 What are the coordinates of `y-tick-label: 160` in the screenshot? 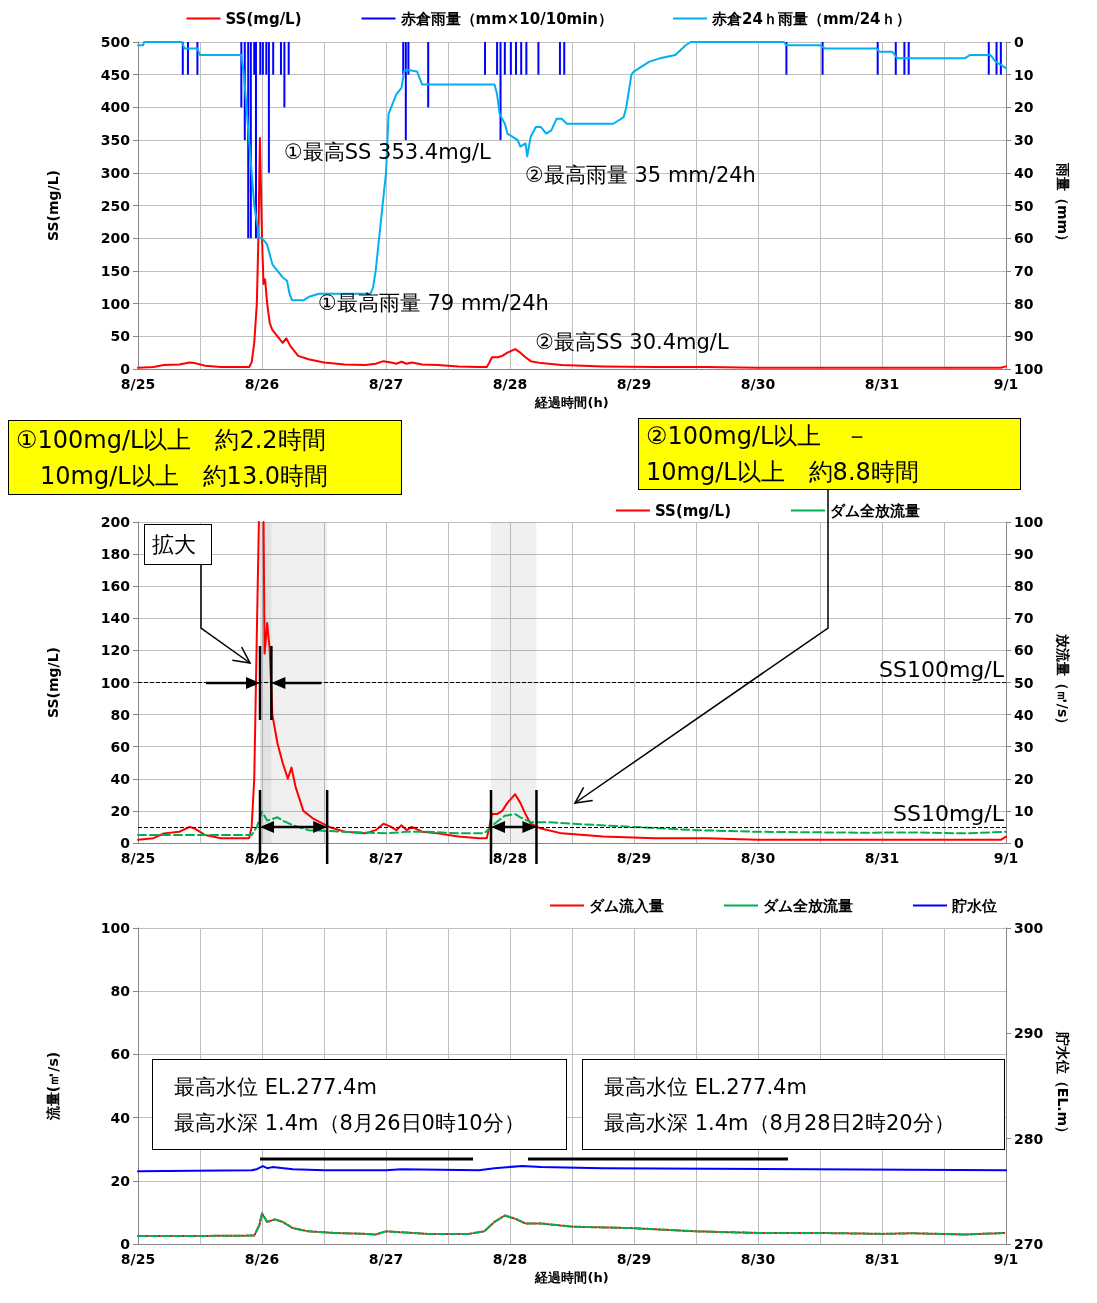 It's located at (115, 586).